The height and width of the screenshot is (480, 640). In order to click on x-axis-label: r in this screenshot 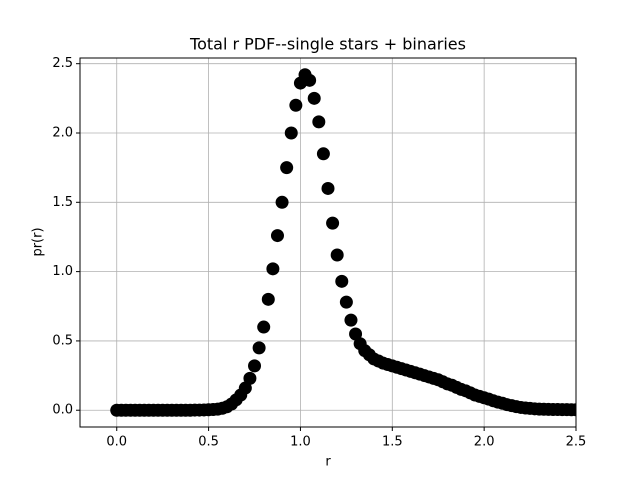, I will do `click(328, 462)`.